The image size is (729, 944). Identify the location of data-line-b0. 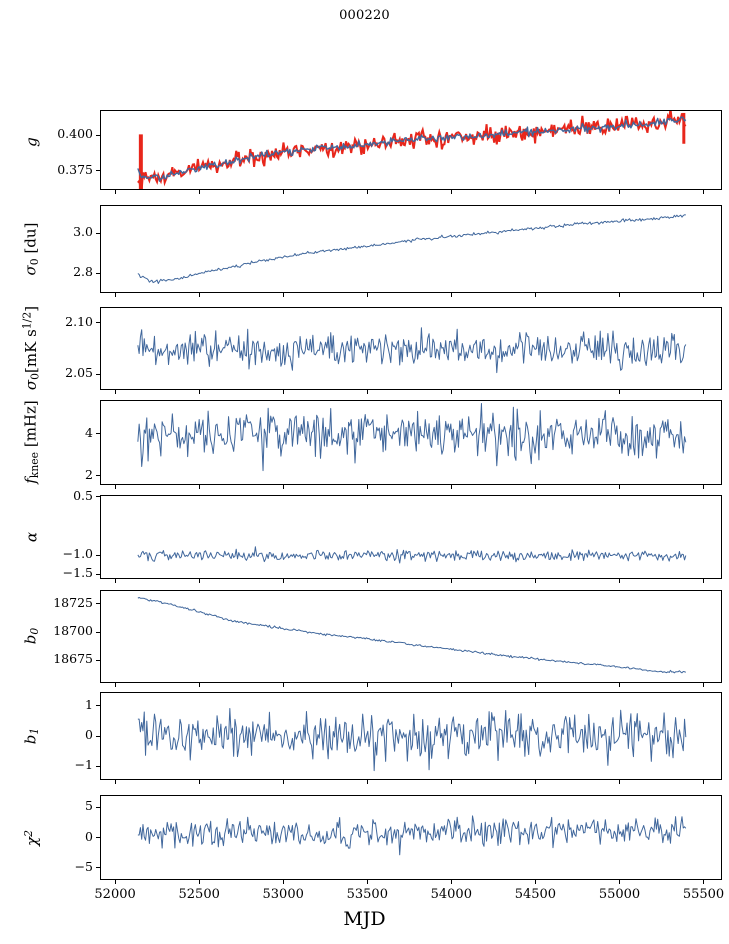
(412, 634).